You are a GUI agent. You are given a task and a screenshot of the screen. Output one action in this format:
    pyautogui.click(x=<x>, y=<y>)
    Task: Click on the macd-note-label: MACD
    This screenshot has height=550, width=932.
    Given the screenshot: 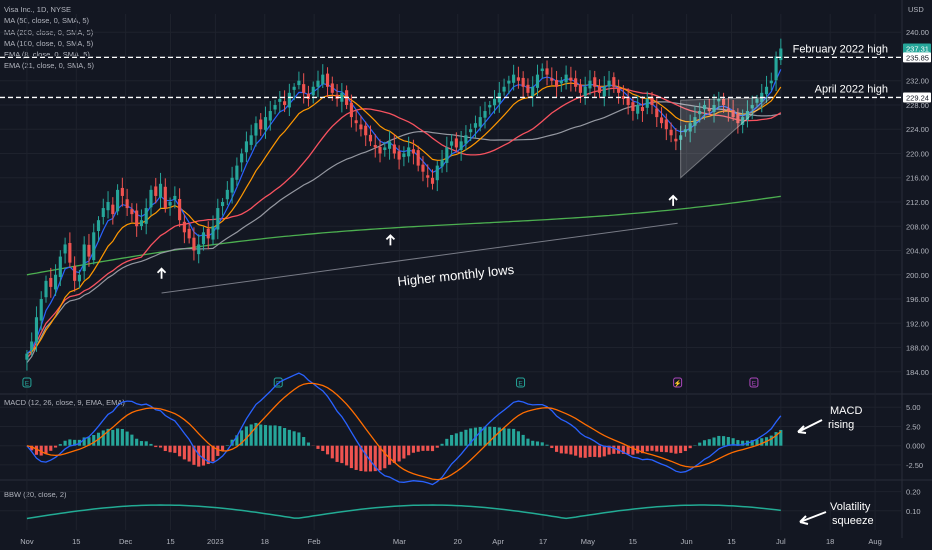 What is the action you would take?
    pyautogui.click(x=846, y=411)
    